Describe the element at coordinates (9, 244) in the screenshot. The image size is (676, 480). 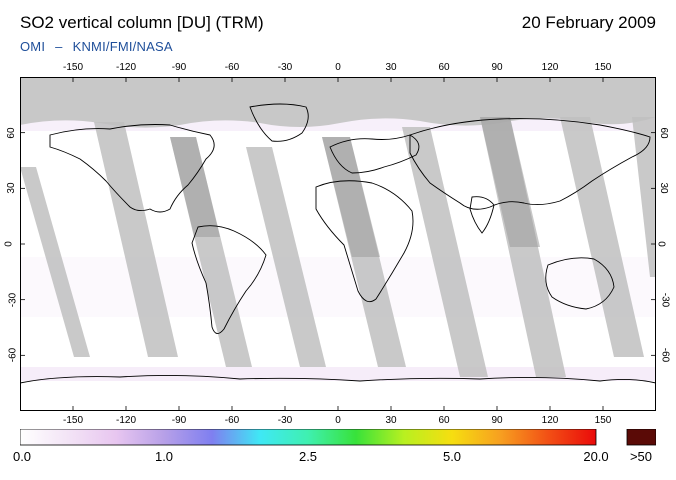
I see `lat-label-left: 0` at that location.